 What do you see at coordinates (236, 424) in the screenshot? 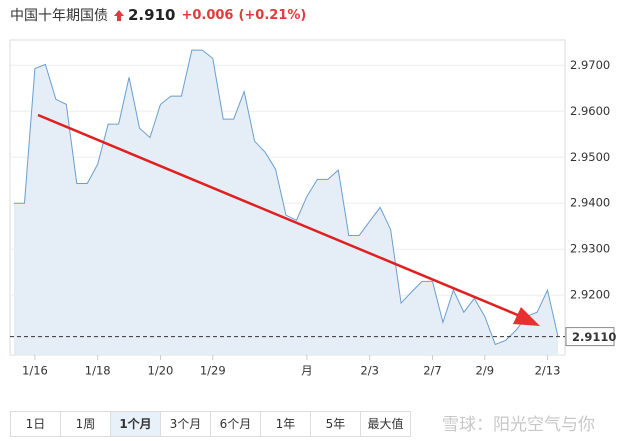
I see `range-button: 6个月` at bounding box center [236, 424].